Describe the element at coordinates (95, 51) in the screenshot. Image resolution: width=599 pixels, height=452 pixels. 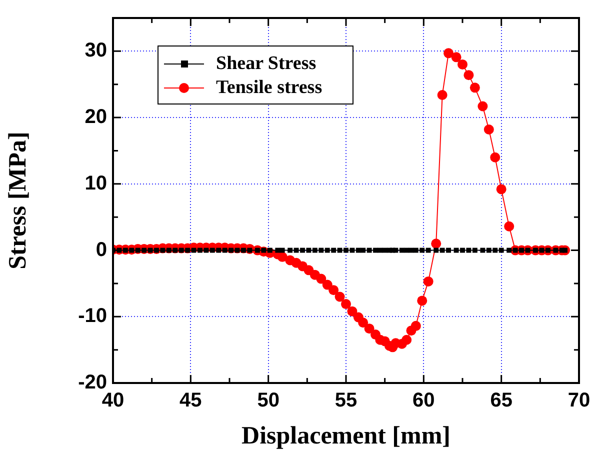
I see `y-tick-label: 30` at that location.